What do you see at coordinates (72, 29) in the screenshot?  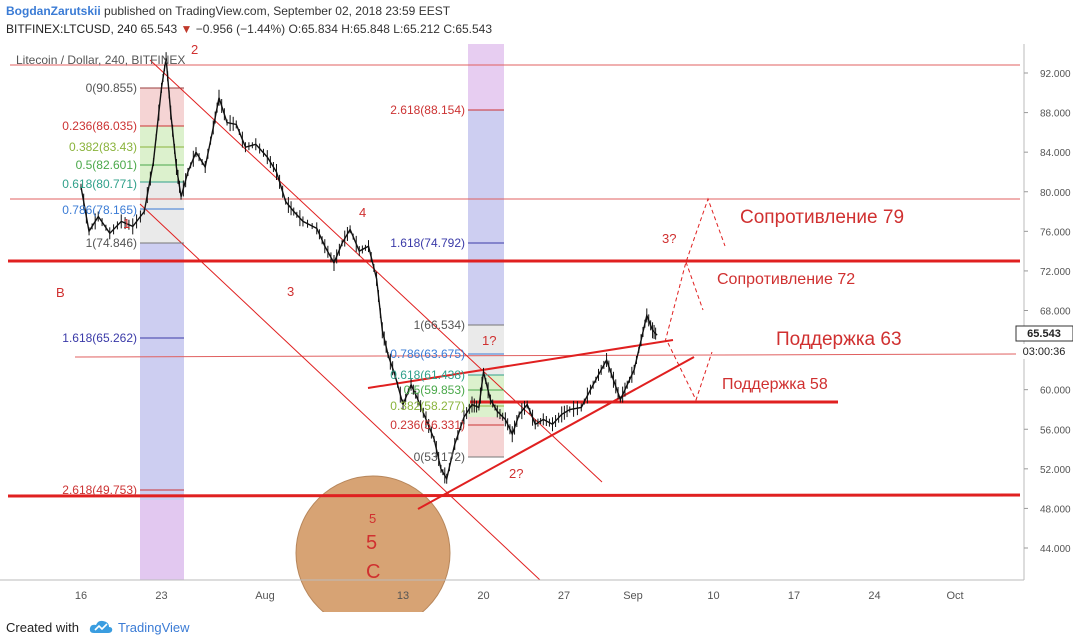 I see `symbol-name: BITFINEX:LTCUSD, 240` at bounding box center [72, 29].